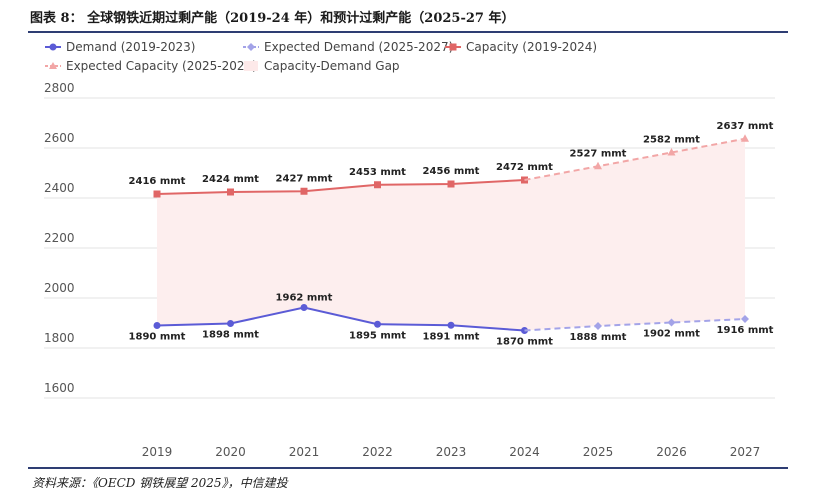 The image size is (834, 500). Describe the element at coordinates (408, 32) in the screenshot. I see `top-rule` at that location.